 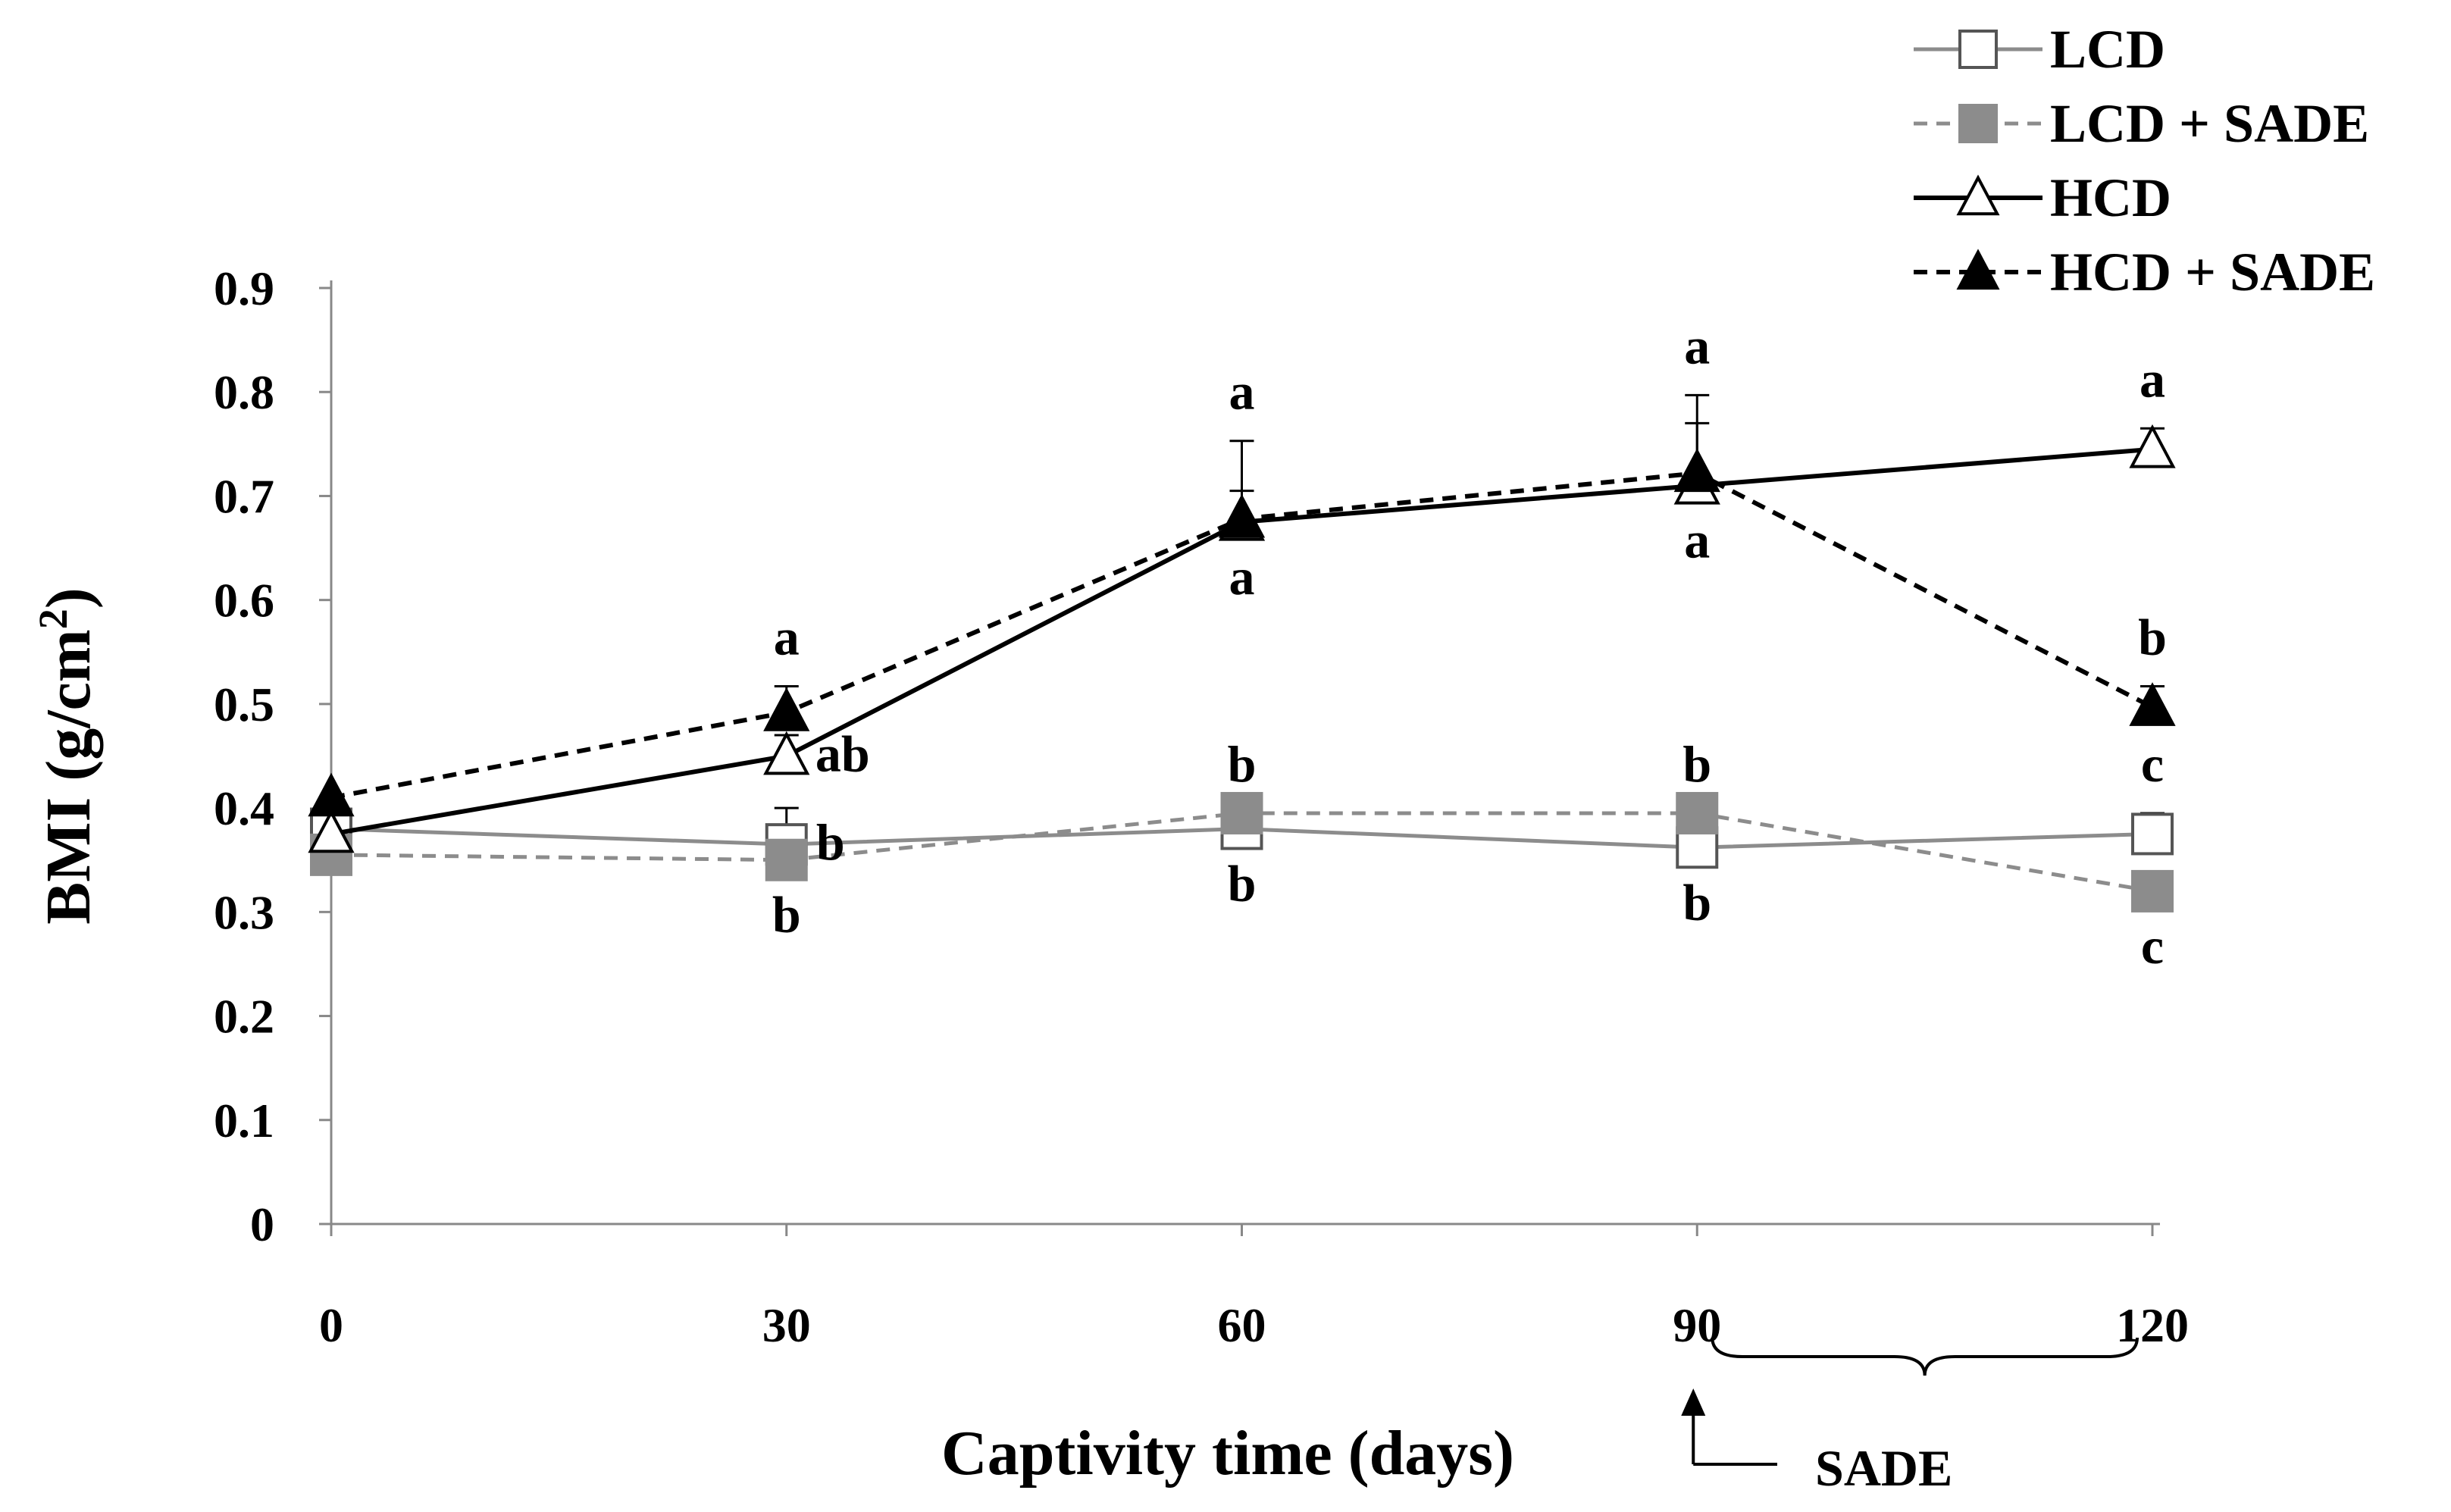 What do you see at coordinates (1910, 1417) in the screenshot?
I see `sade-annotation: SADE` at bounding box center [1910, 1417].